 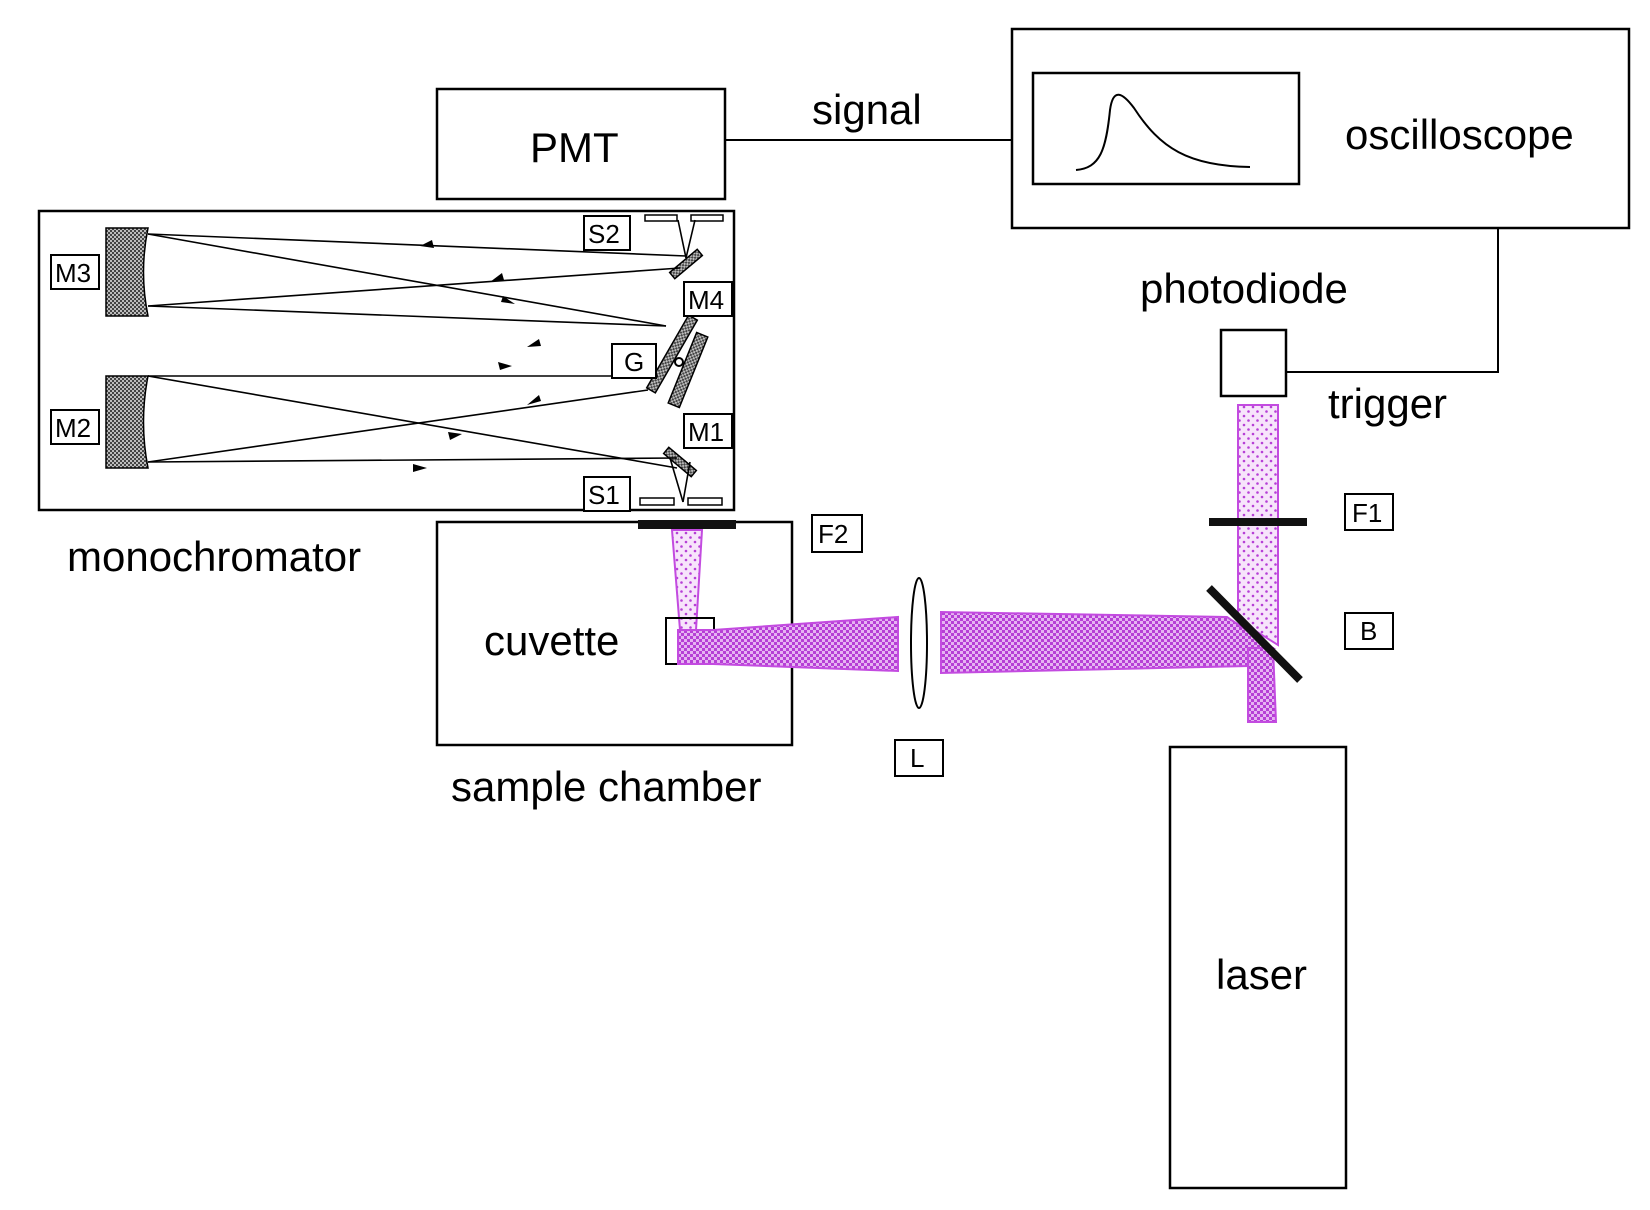 I want to click on monochromator: M3 M2 S2 M4 G M1 S1 monochromator, so click(x=386, y=394).